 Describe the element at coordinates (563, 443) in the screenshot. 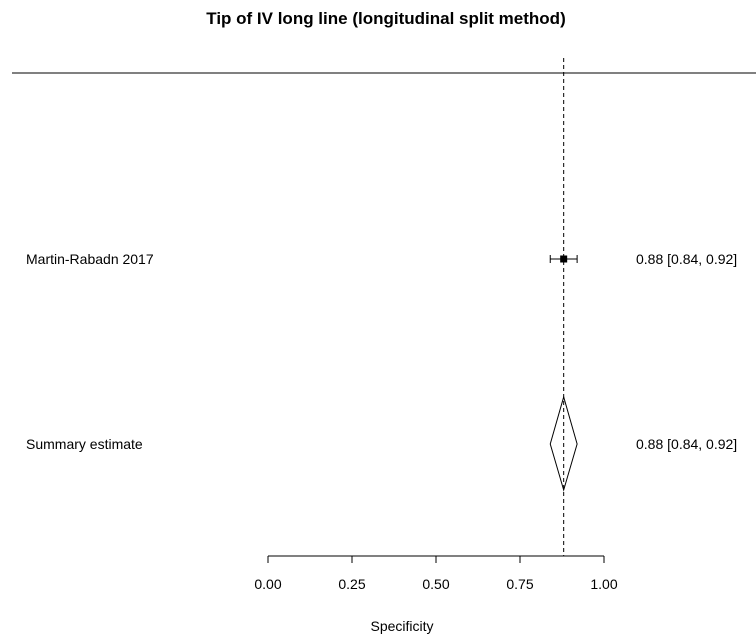

I see `summary-diamond` at that location.